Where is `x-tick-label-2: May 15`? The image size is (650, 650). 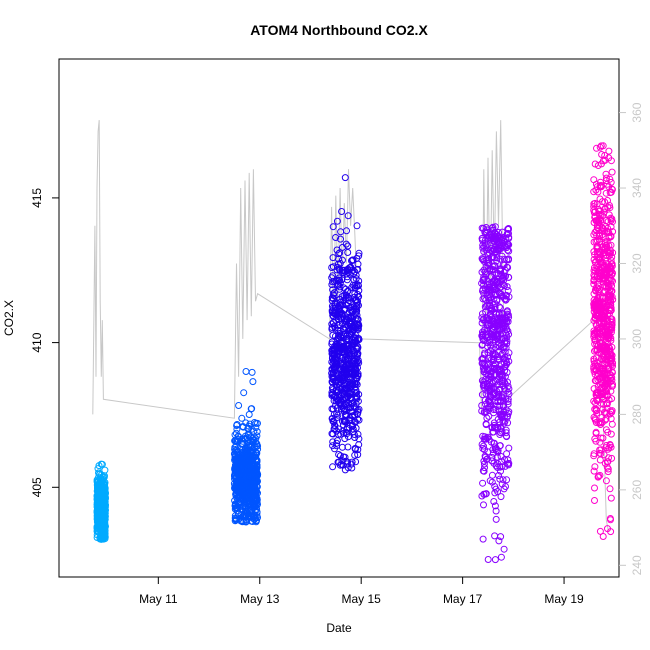 x-tick-label-2: May 15 is located at coordinates (362, 599).